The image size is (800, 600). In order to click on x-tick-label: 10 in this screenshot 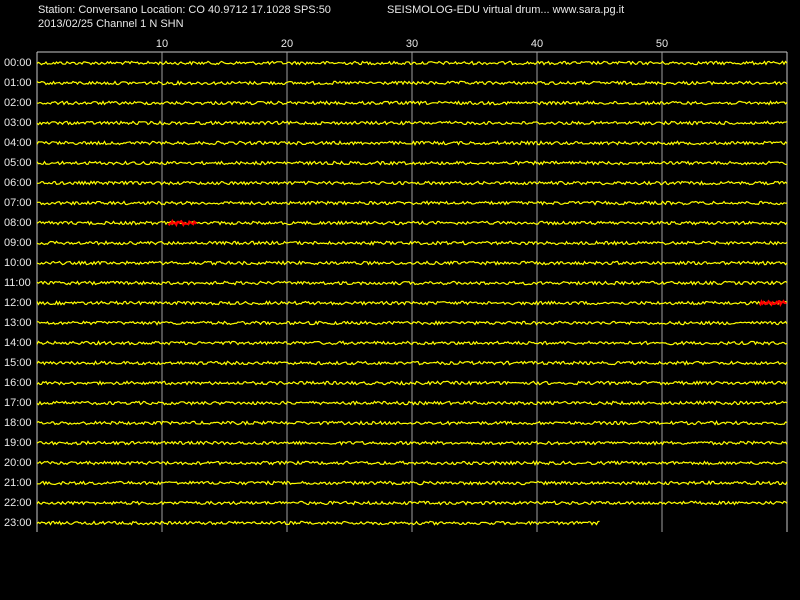, I will do `click(162, 44)`.